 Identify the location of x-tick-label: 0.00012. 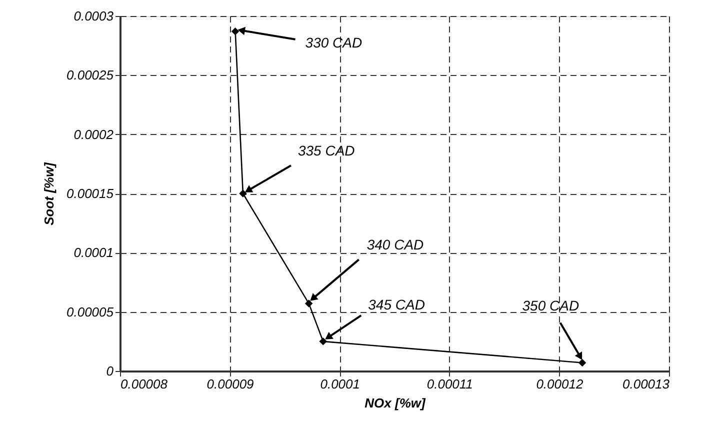
(560, 384).